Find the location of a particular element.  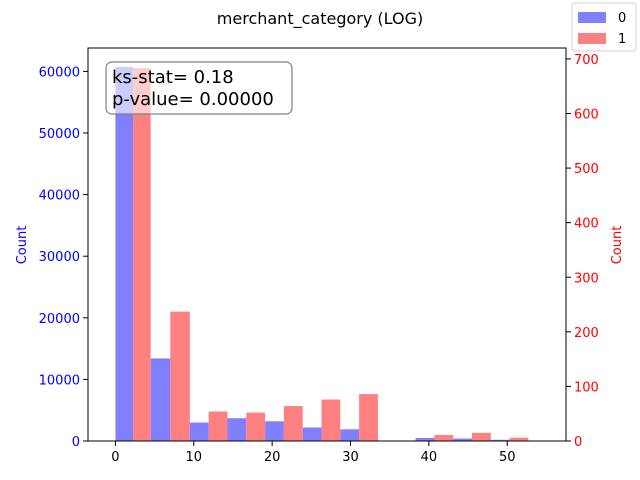

y-right-tick-label: 200 is located at coordinates (586, 333).